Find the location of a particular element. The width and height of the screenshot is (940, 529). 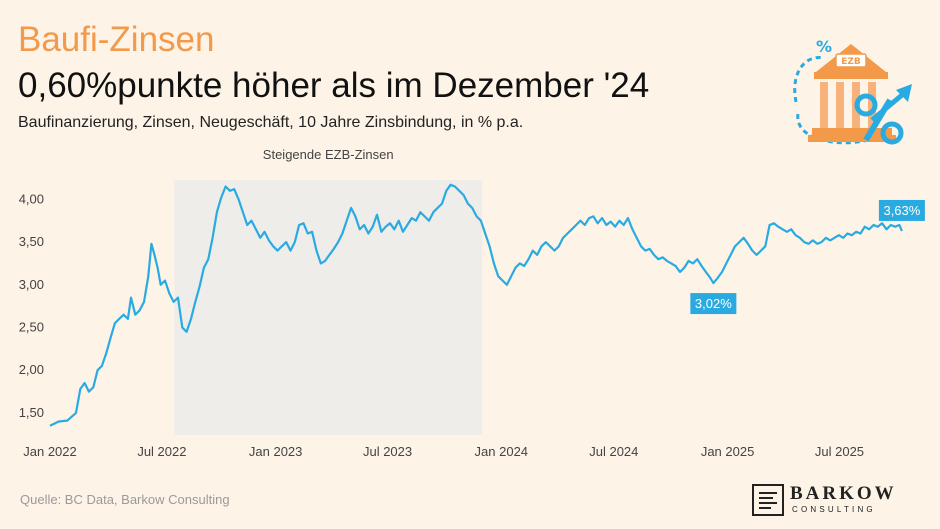

ezb-sign-text: EZB is located at coordinates (851, 62).